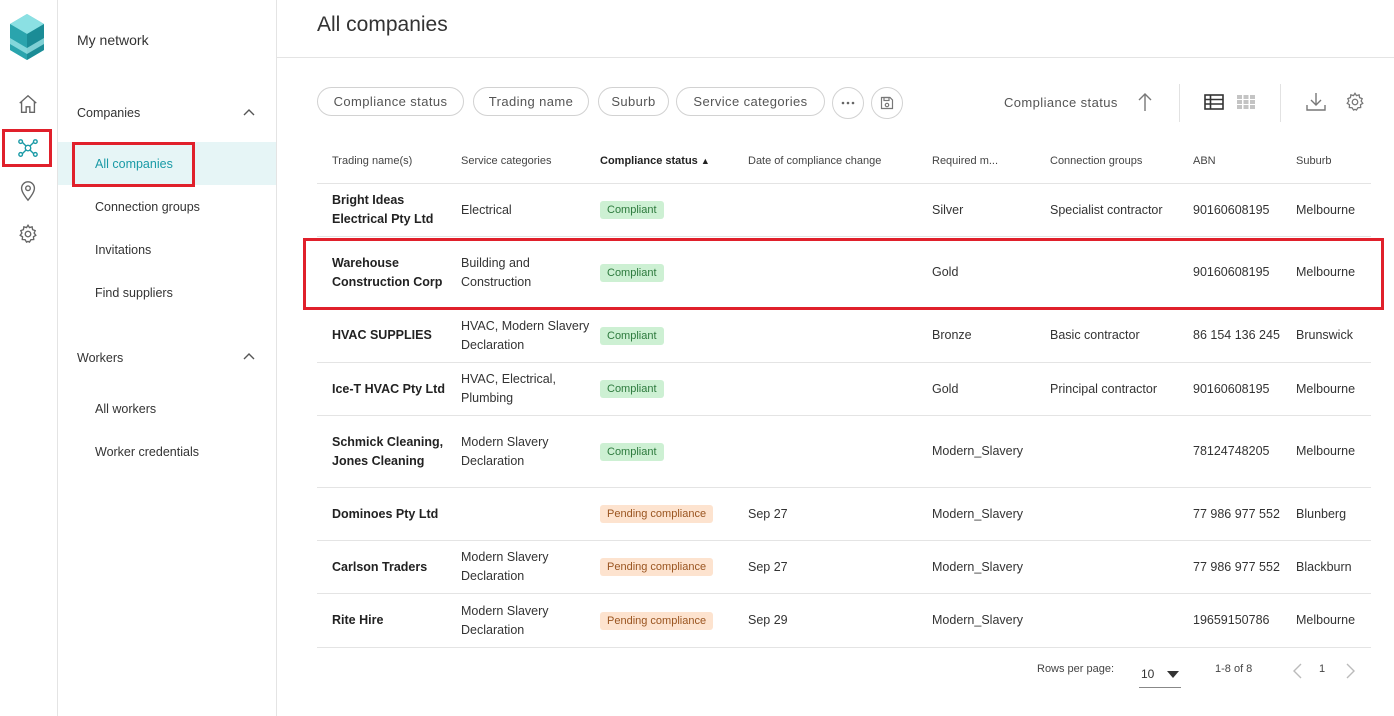  Describe the element at coordinates (952, 335) in the screenshot. I see `cell-required-text: Bronze` at that location.